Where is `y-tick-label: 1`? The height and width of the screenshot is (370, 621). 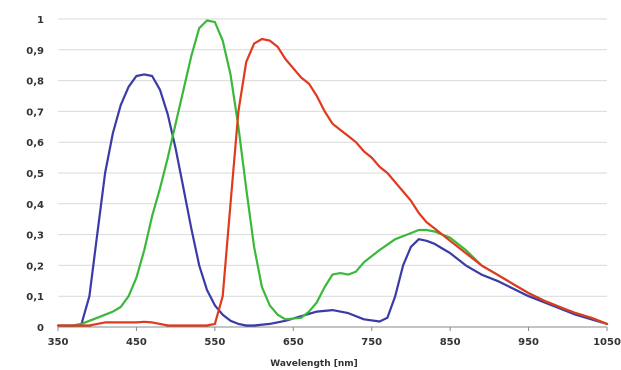
y-tick-label: 1 is located at coordinates (40, 20).